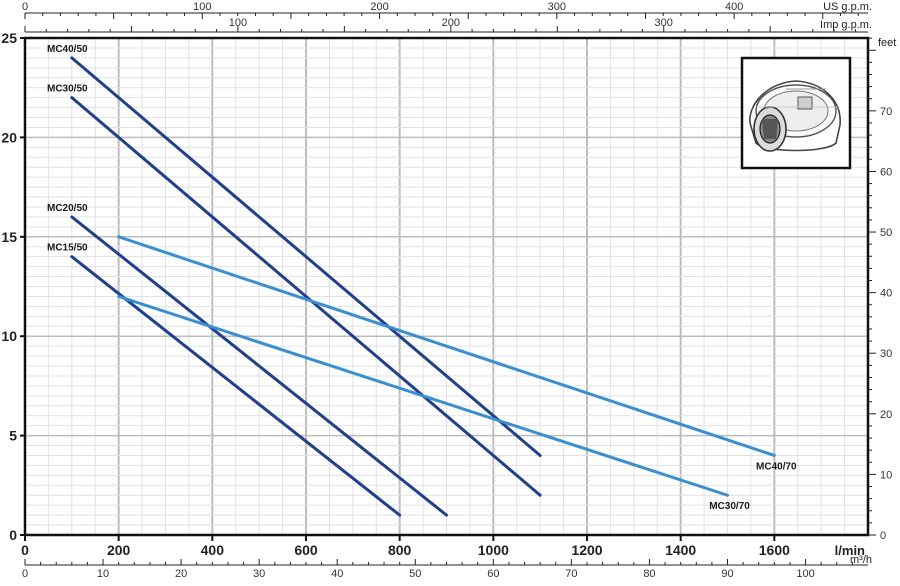 This screenshot has width=900, height=586. I want to click on y-tick-label: 0, so click(13, 535).